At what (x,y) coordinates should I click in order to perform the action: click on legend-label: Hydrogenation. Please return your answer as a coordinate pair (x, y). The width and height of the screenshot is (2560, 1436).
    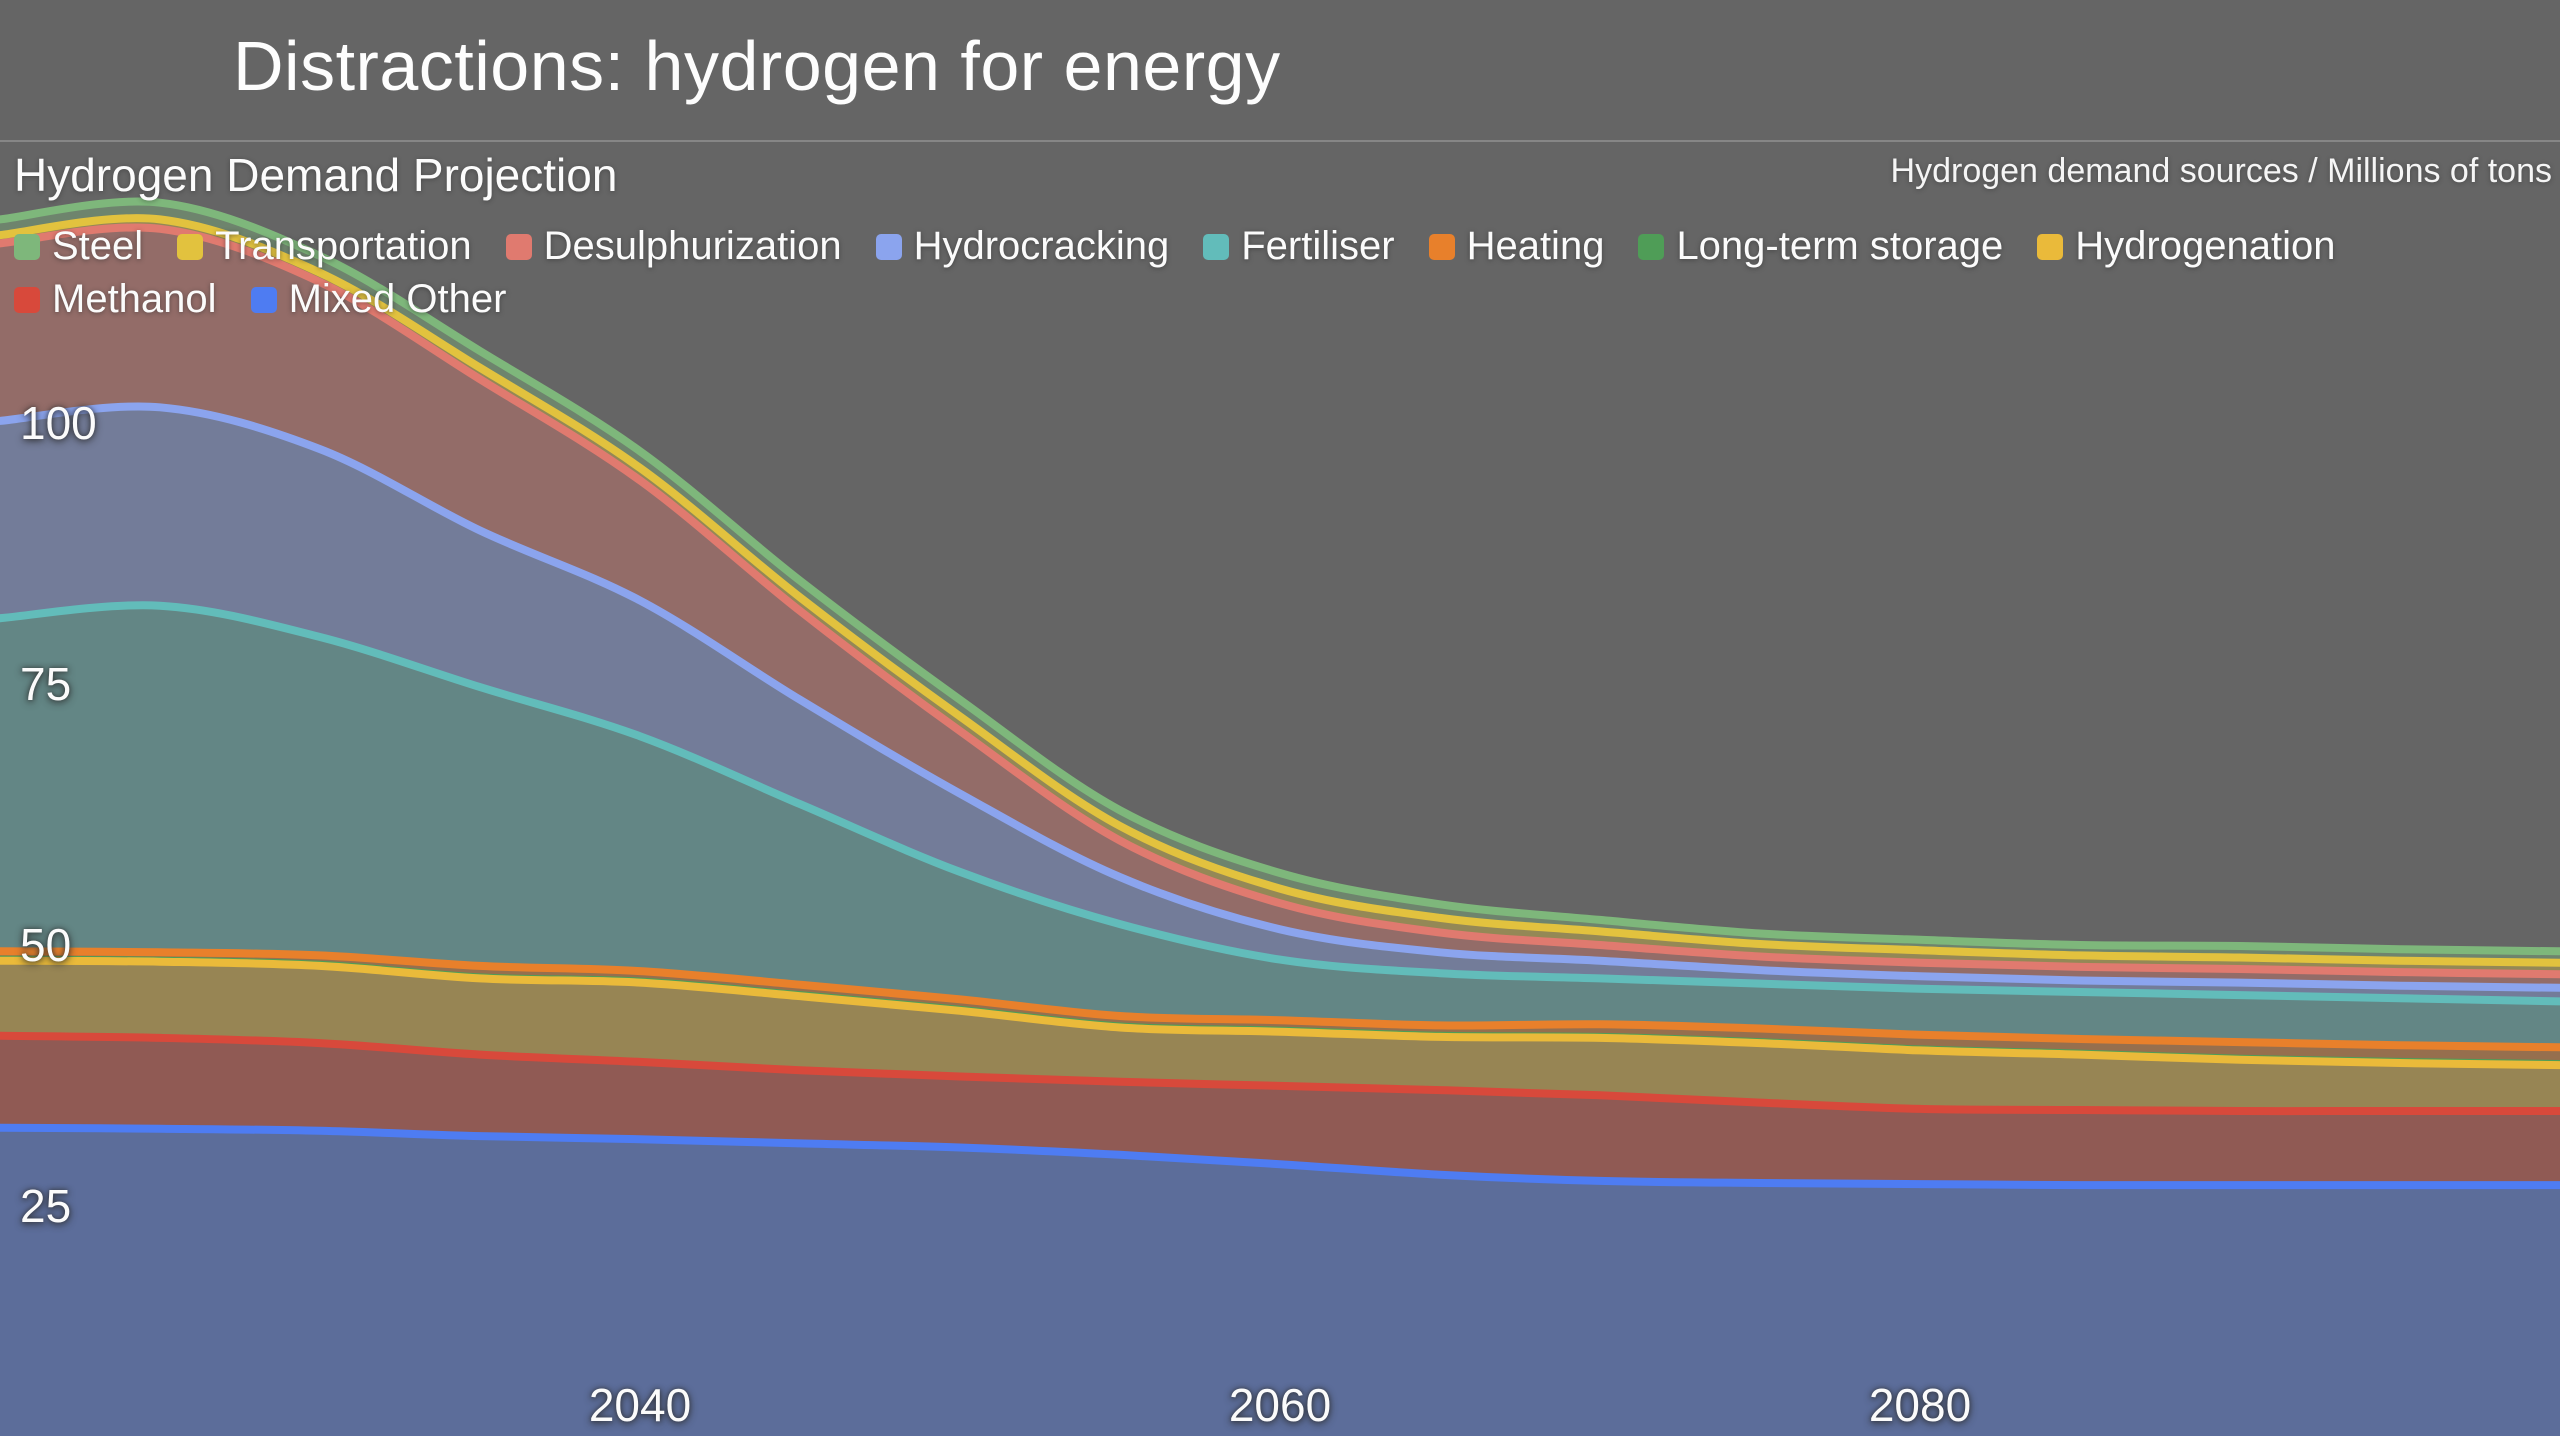
    Looking at the image, I should click on (2205, 246).